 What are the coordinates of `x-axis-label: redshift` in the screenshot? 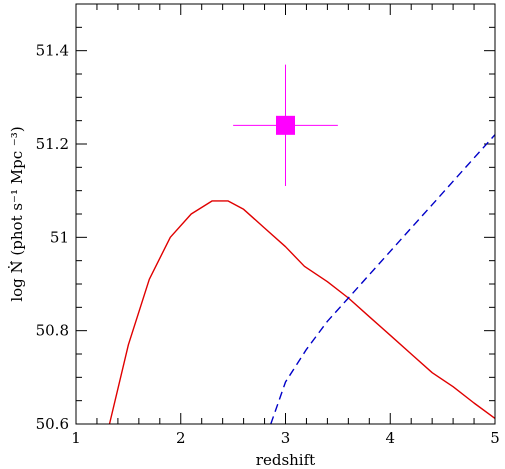 It's located at (285, 460).